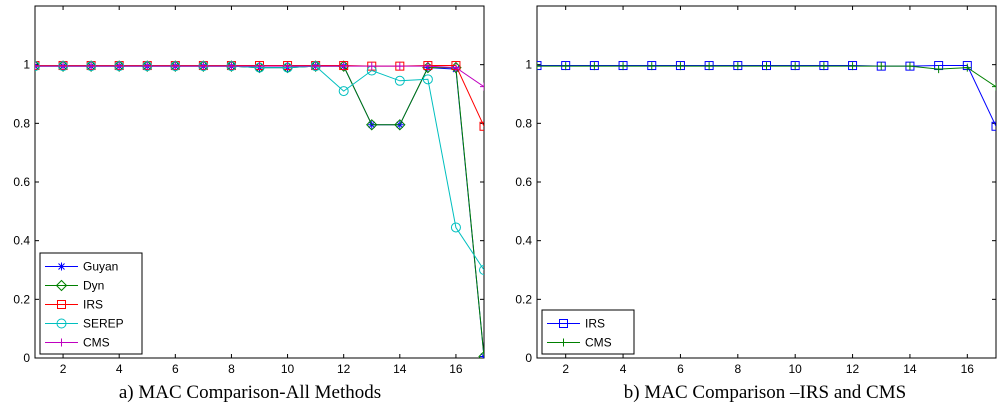 The image size is (999, 405). What do you see at coordinates (91, 303) in the screenshot?
I see `legend: Guyan Dyn IRS SEREP CMS` at bounding box center [91, 303].